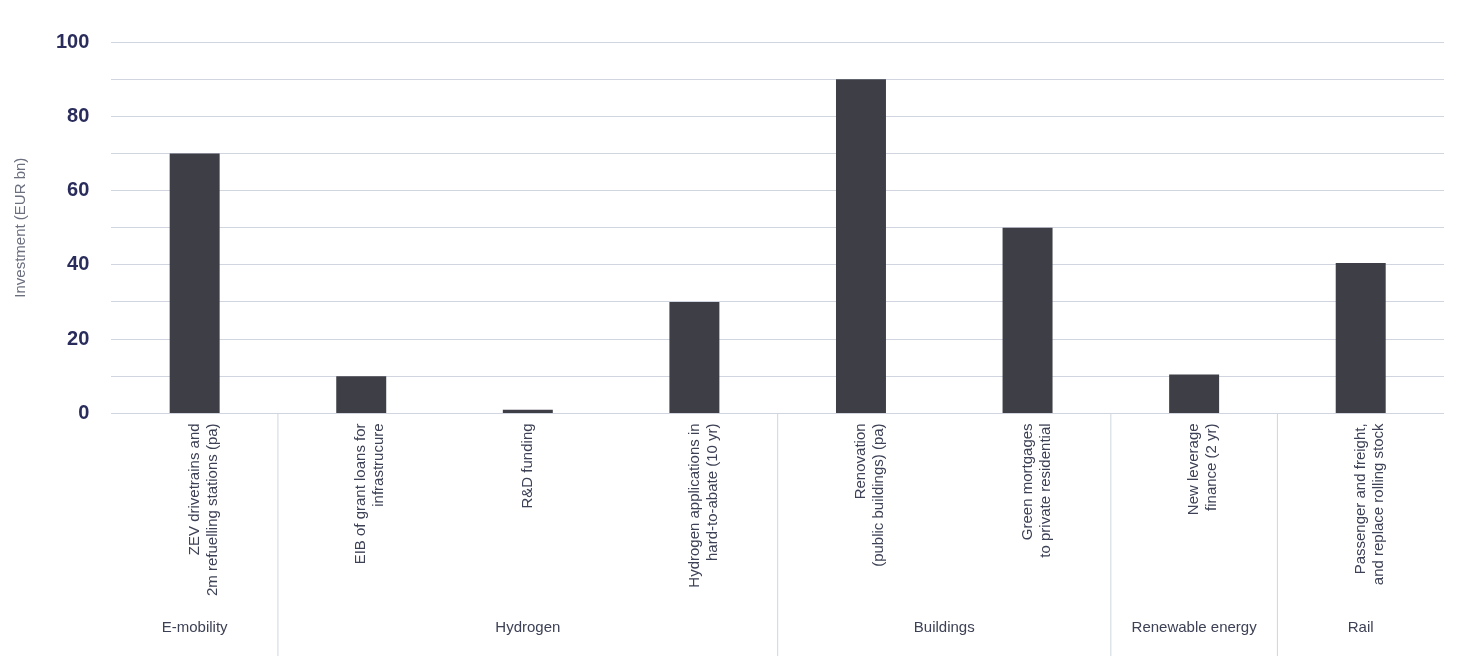 The width and height of the screenshot is (1458, 664). Describe the element at coordinates (20, 227) in the screenshot. I see `y-axis-title: Investment (EUR bn)` at that location.